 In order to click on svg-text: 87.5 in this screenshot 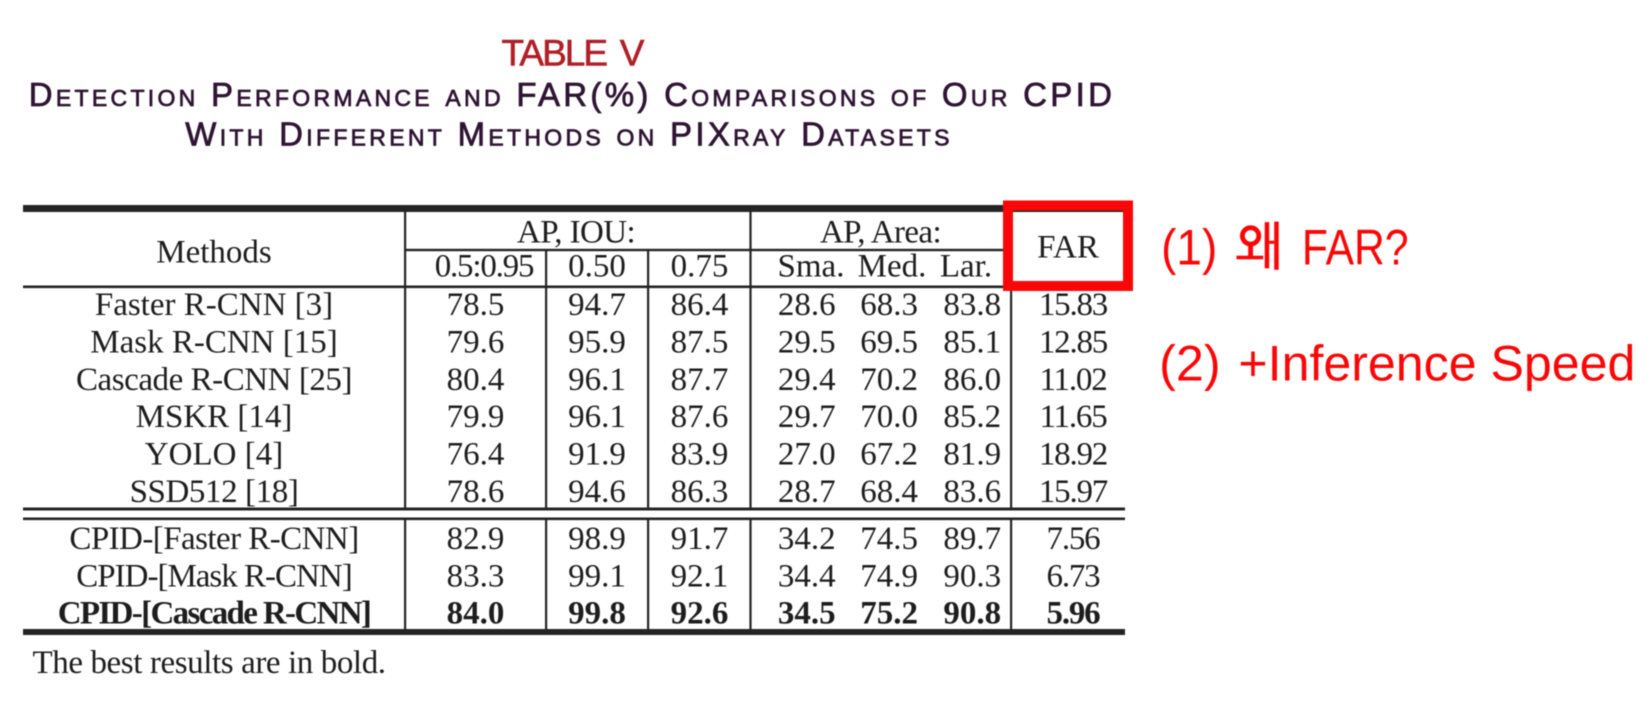, I will do `click(700, 342)`.